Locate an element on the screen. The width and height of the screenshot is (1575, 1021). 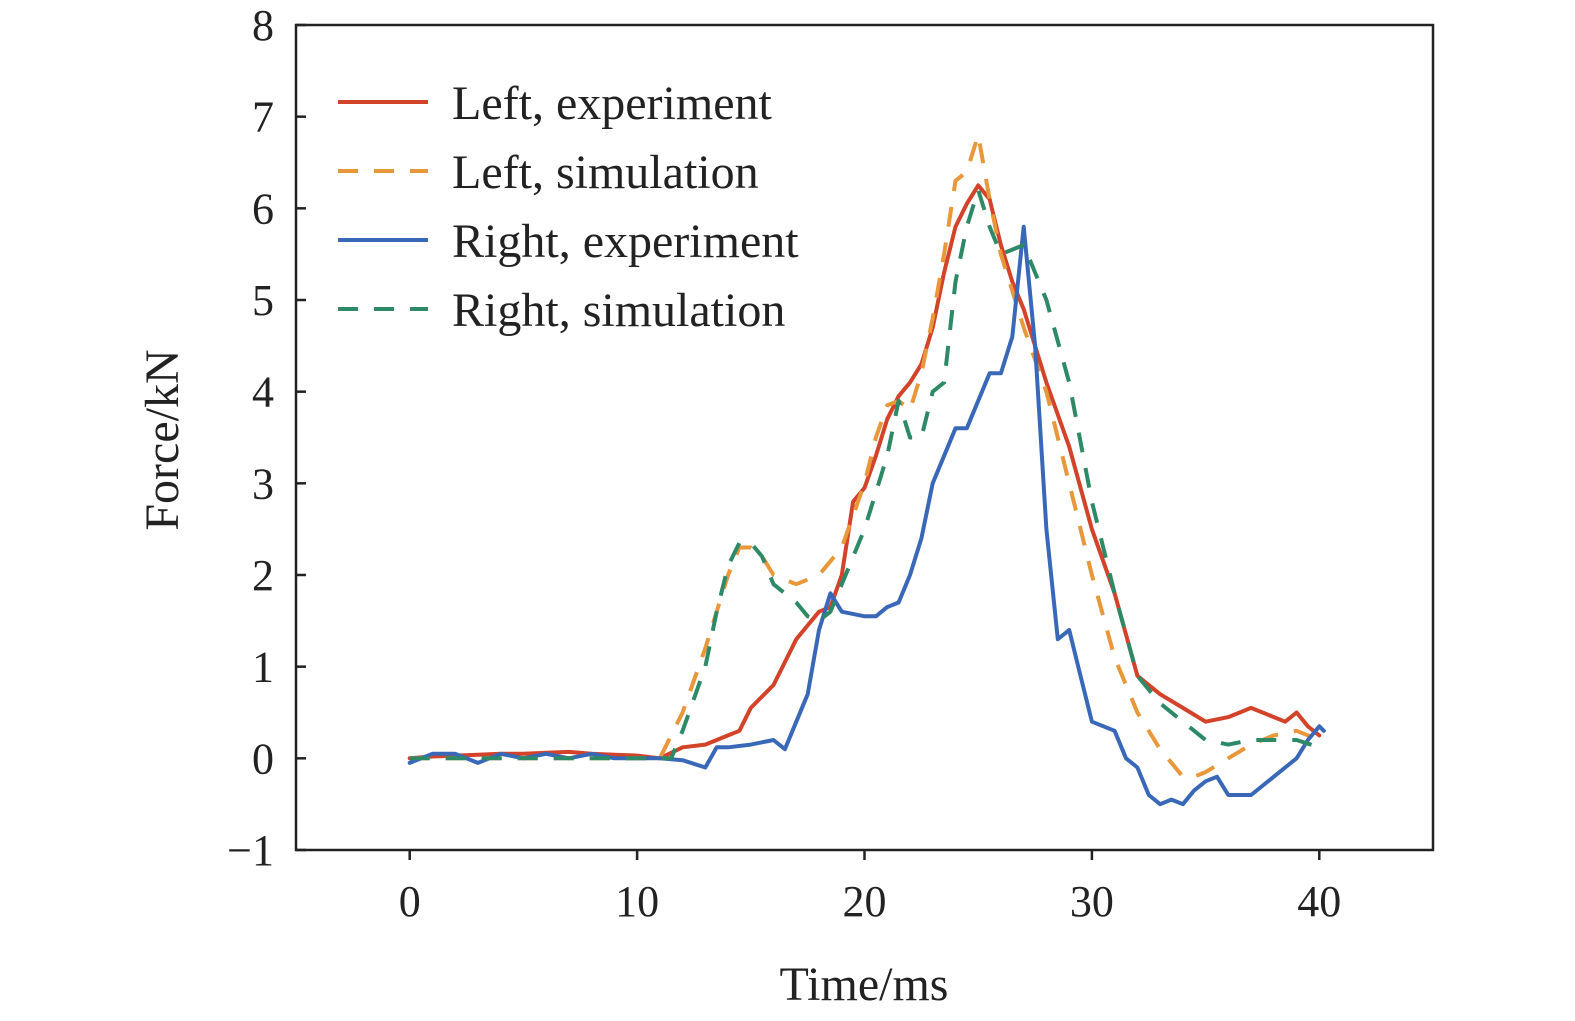
legend-label: Right, experiment is located at coordinates (625, 241).